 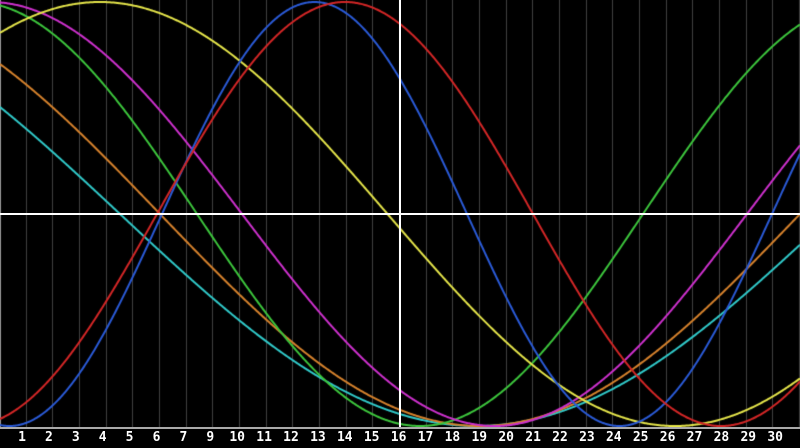 I want to click on x-tick-label: 4, so click(x=102, y=437).